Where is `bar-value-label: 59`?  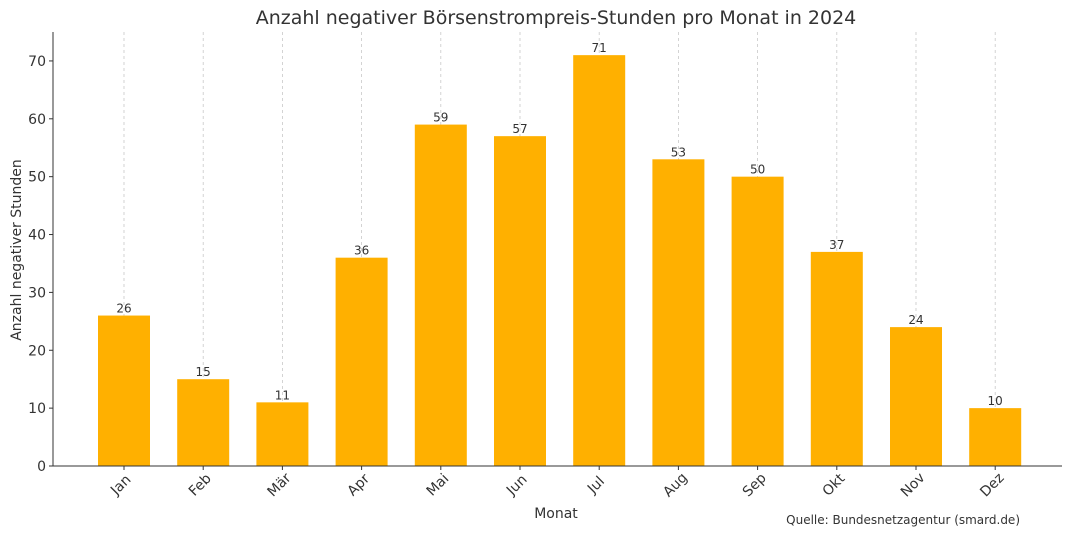
bar-value-label: 59 is located at coordinates (440, 118).